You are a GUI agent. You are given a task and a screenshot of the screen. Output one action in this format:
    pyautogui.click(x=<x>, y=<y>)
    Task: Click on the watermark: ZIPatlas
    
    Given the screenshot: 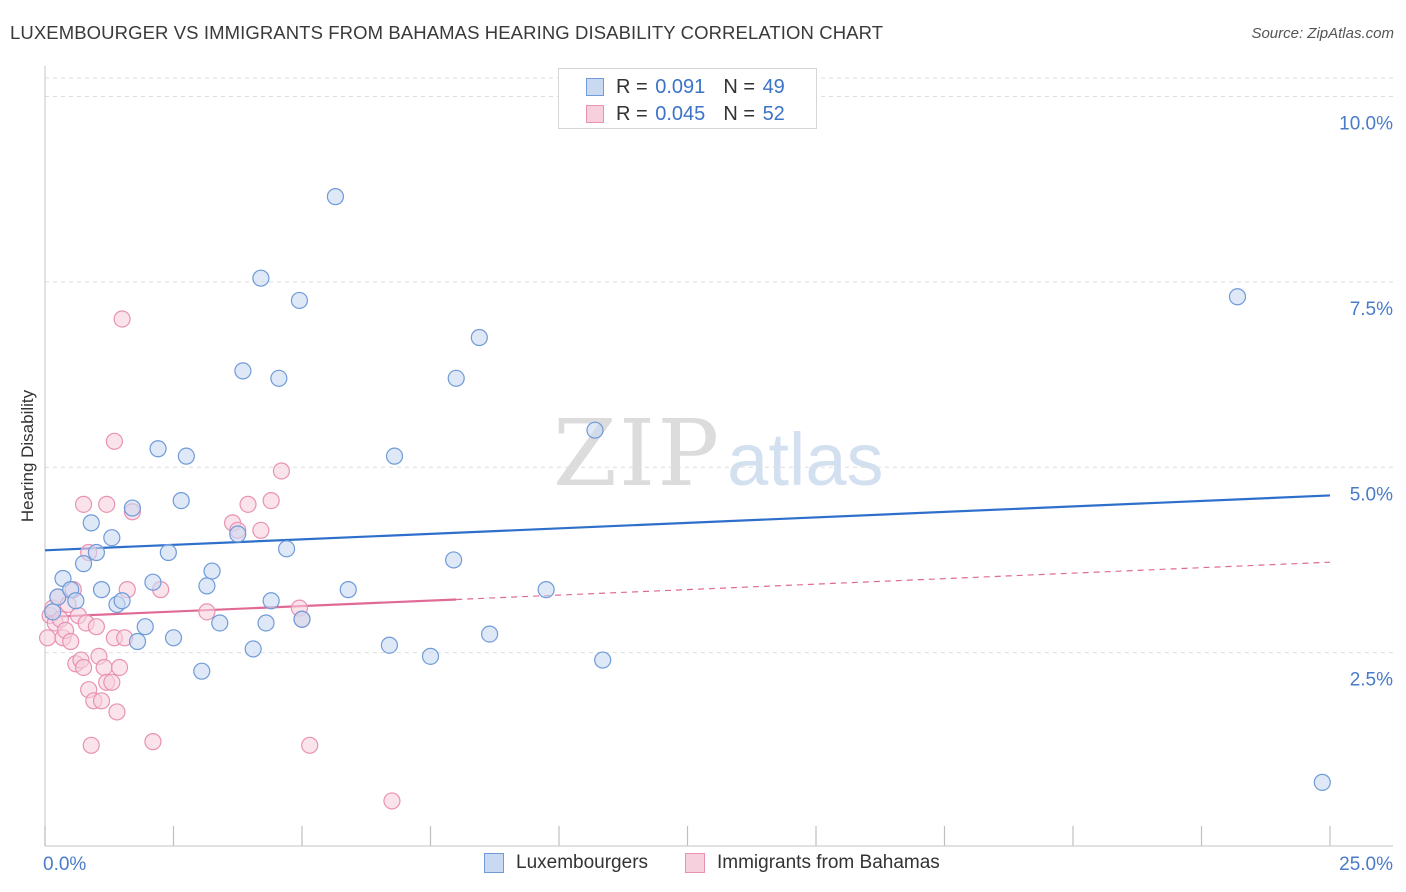 What is the action you would take?
    pyautogui.click(x=718, y=453)
    